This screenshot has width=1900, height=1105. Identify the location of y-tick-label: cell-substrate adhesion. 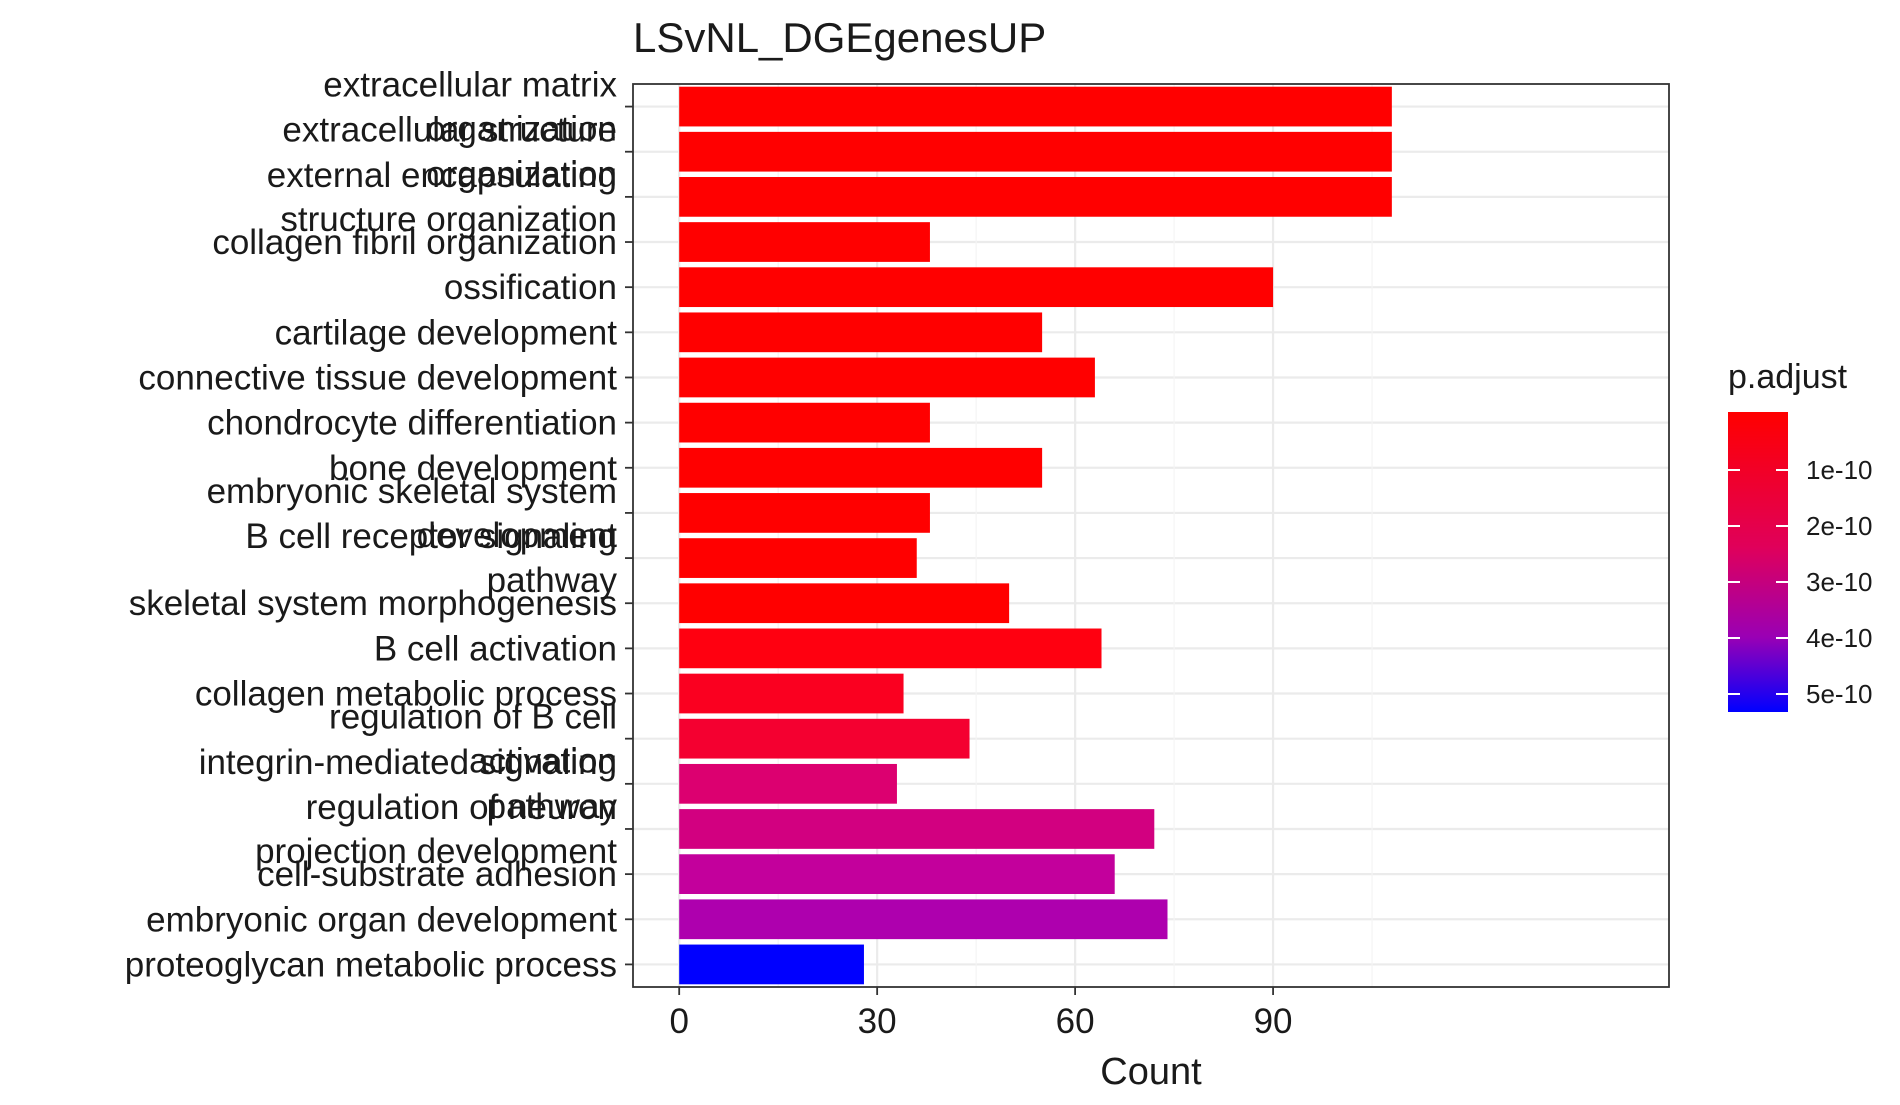
(437, 874).